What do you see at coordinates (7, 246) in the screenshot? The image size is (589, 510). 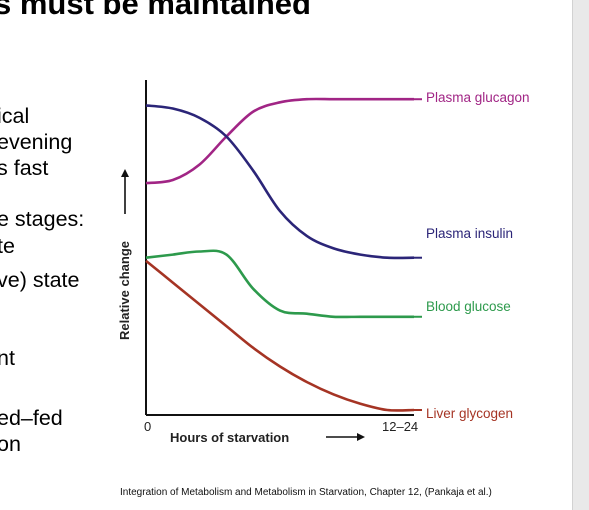 I see `bullet-line-5: te` at bounding box center [7, 246].